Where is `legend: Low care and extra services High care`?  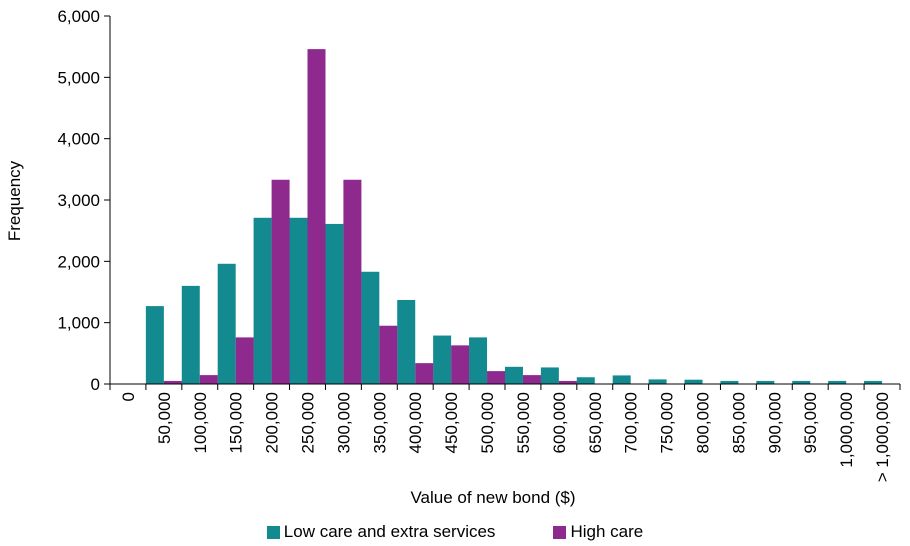
legend: Low care and extra services High care is located at coordinates (455, 532).